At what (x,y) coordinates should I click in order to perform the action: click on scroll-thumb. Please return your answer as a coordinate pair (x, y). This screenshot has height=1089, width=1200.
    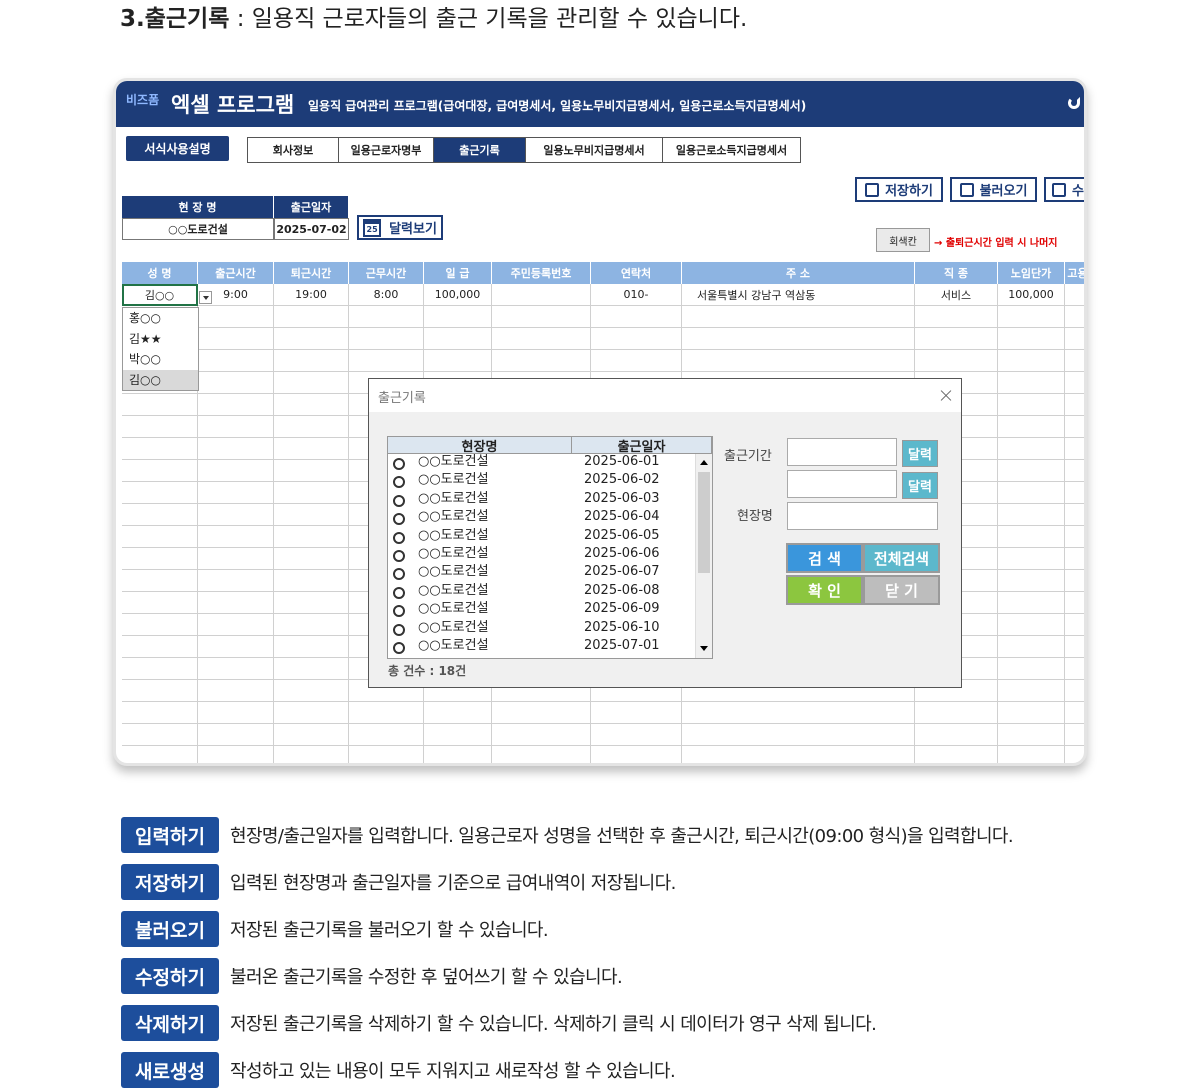
    Looking at the image, I should click on (704, 522).